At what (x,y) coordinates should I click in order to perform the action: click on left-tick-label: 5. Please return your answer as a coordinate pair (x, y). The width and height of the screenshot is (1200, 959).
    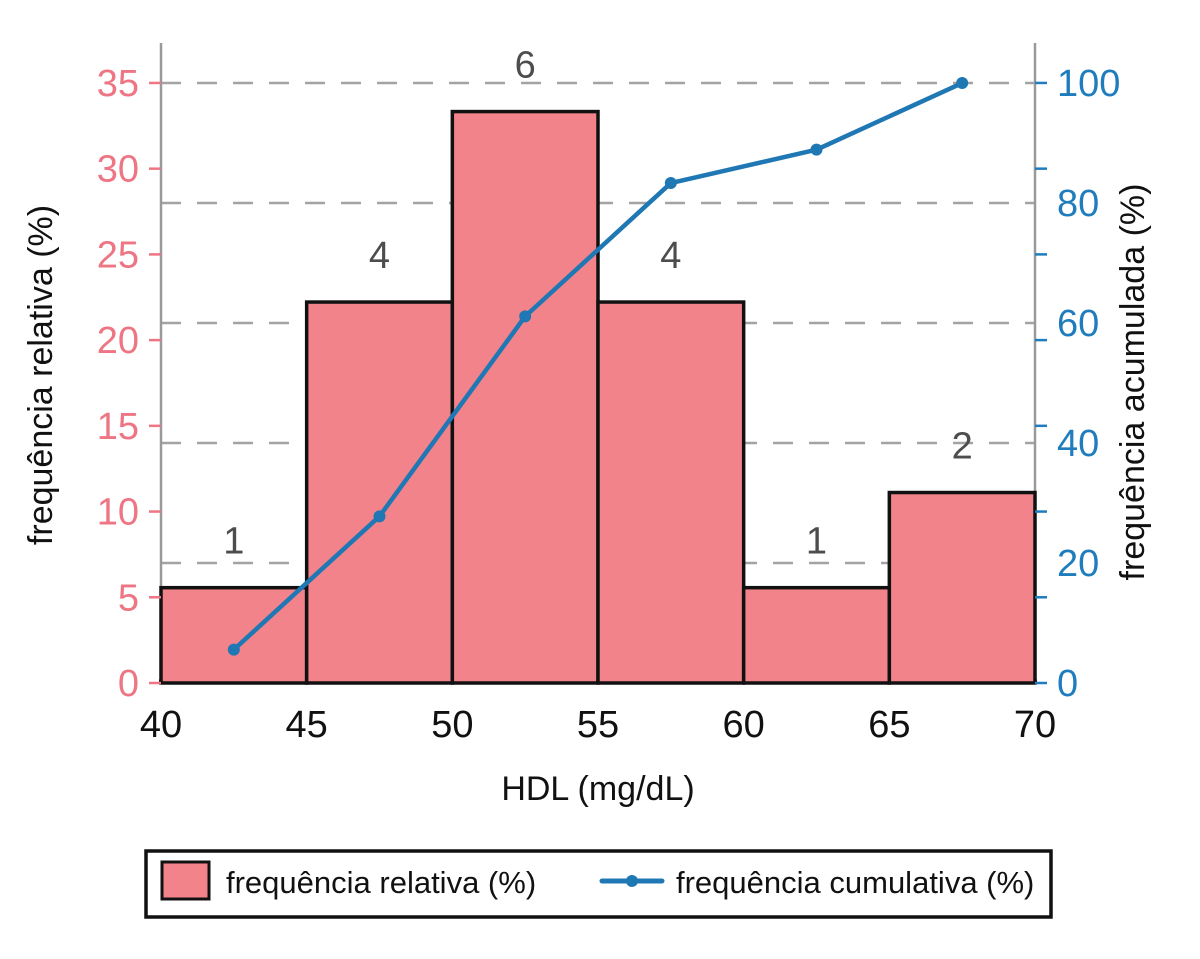
    Looking at the image, I should click on (128, 598).